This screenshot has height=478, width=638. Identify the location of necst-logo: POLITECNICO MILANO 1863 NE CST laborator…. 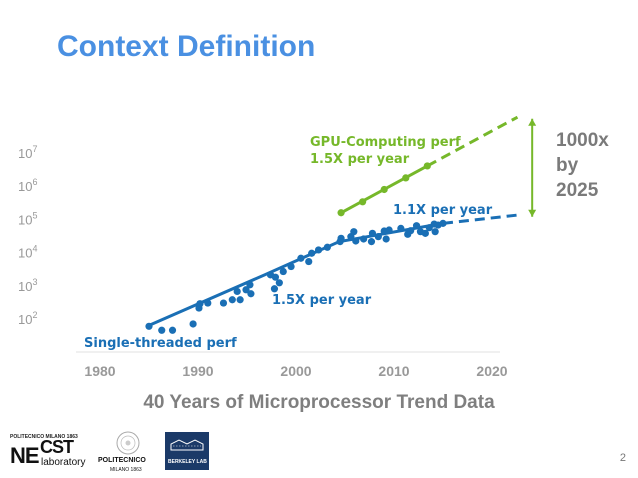
(50, 454).